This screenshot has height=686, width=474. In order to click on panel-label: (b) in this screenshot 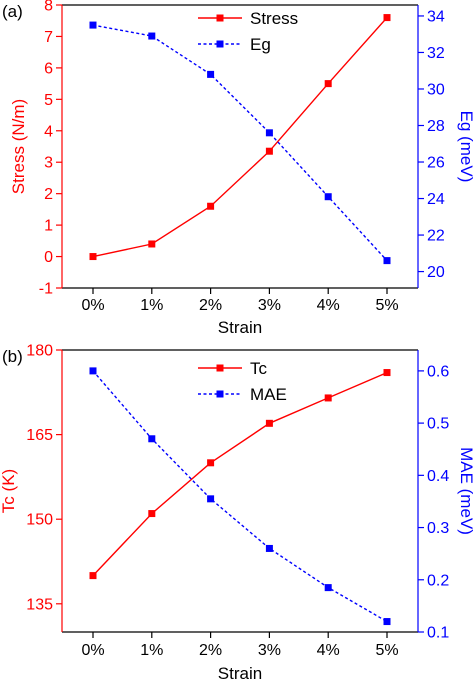, I will do `click(12, 356)`.